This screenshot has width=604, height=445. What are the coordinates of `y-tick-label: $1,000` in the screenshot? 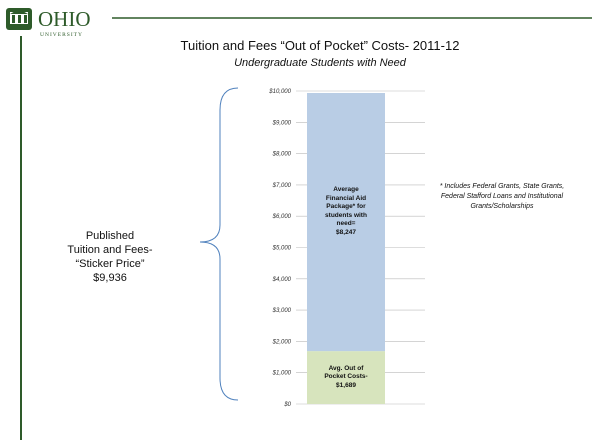 It's located at (282, 374).